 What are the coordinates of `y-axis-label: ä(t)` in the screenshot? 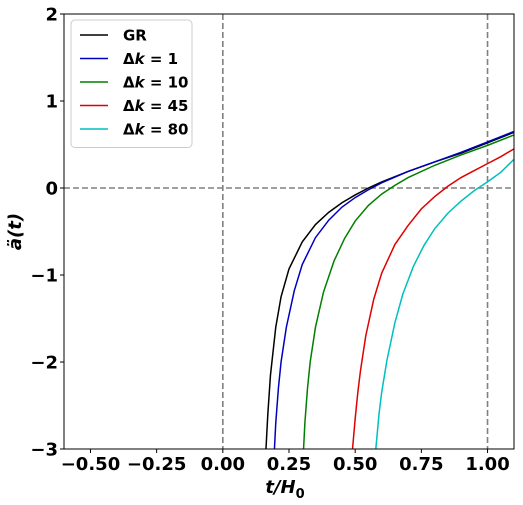 It's located at (15, 231).